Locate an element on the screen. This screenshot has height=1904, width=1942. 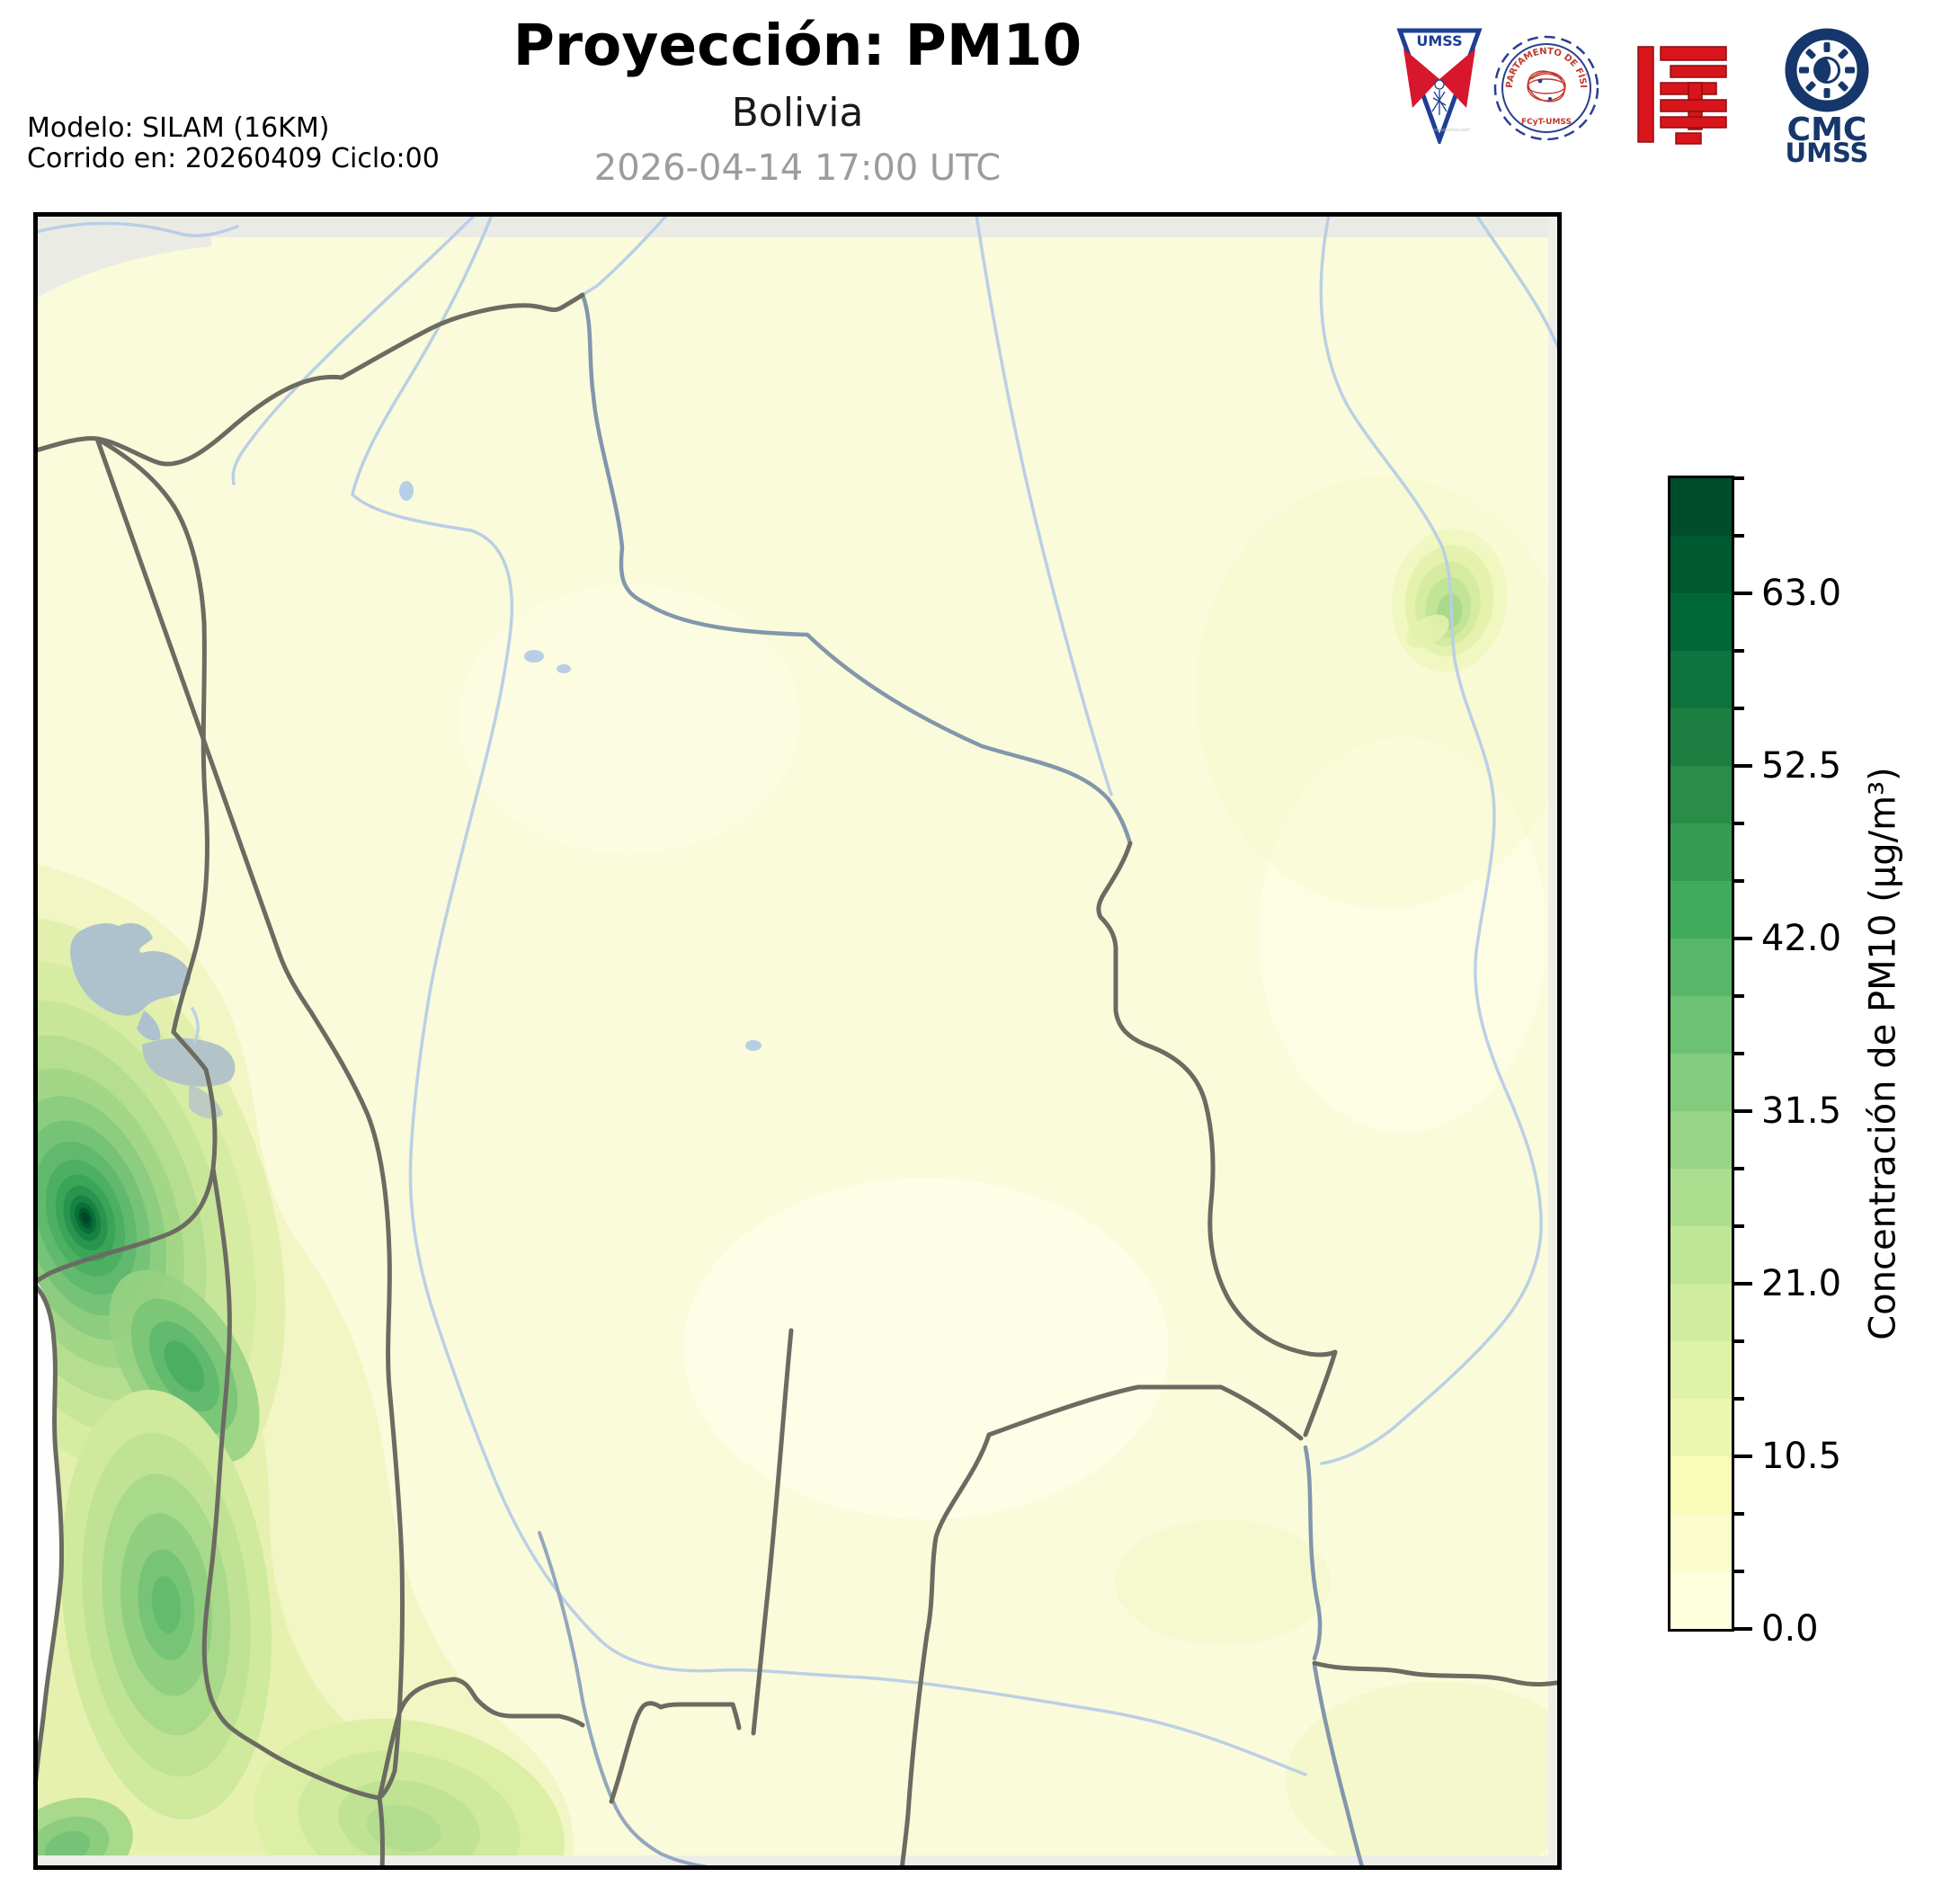
lakes-layer is located at coordinates (416, 800).